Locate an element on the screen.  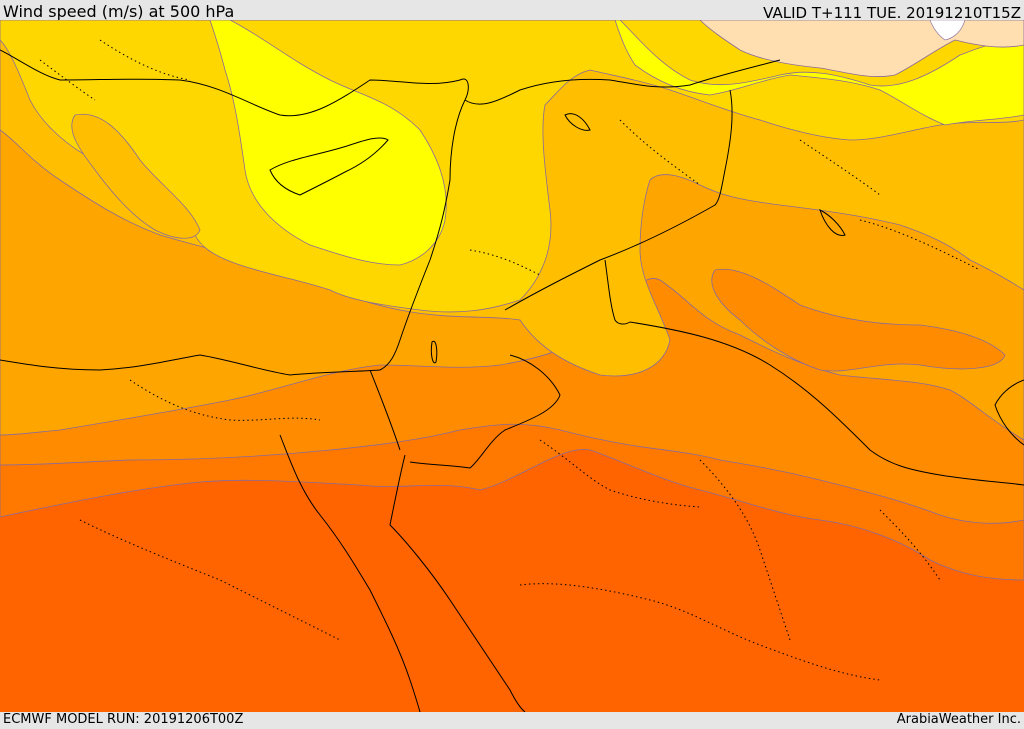
valid-time: VALID T+111 TUE. 20191210T15Z is located at coordinates (892, 13).